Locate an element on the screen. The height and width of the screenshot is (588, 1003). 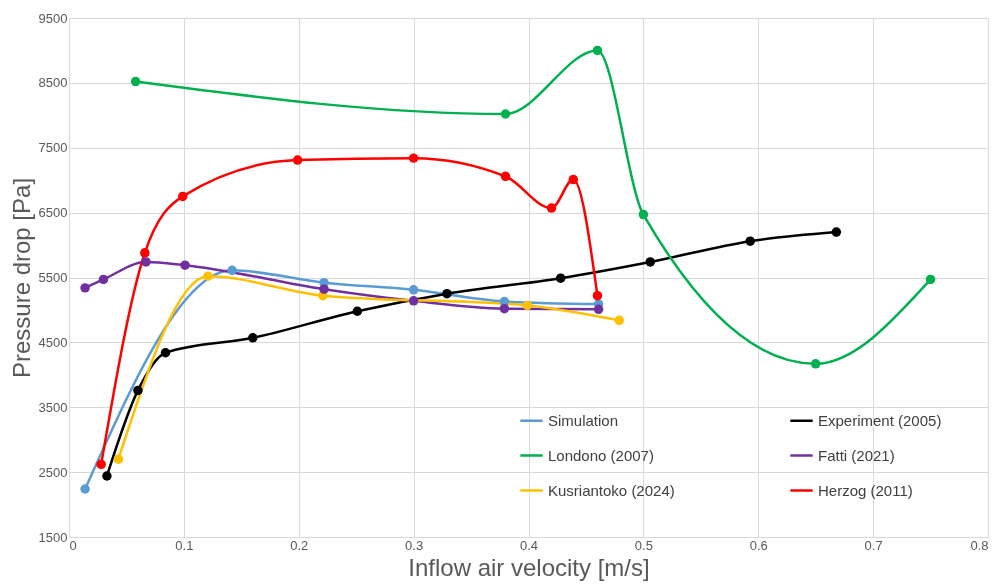
y-tick-label: 5500 is located at coordinates (53, 277).